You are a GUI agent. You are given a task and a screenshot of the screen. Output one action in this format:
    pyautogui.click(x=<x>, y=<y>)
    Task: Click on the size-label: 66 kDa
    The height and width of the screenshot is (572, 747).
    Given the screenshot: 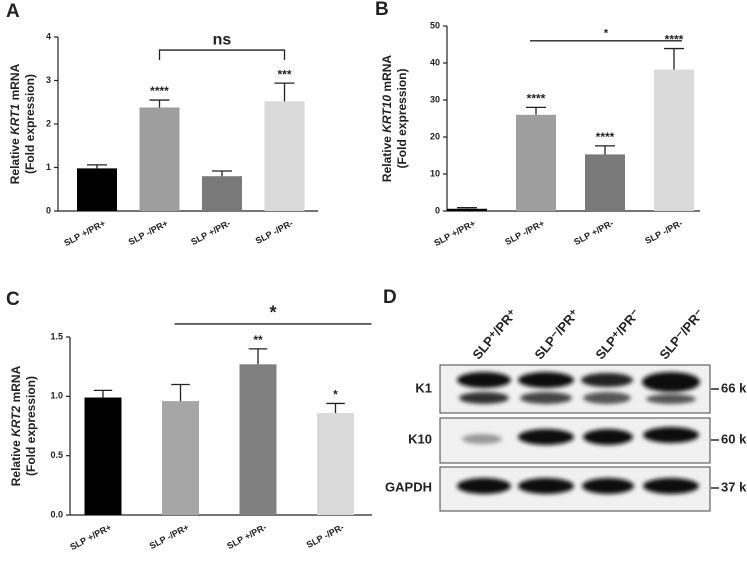 What is the action you would take?
    pyautogui.click(x=734, y=387)
    